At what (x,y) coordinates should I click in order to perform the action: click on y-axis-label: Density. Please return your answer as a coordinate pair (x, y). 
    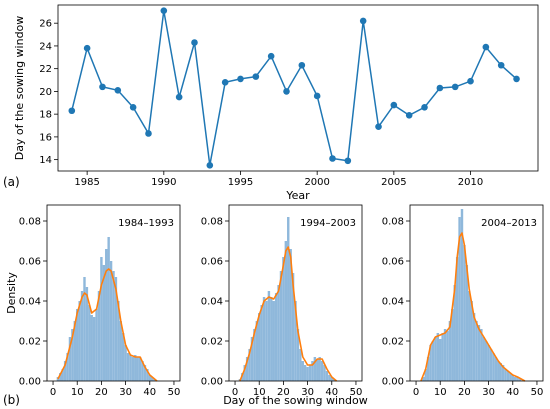
    Looking at the image, I should click on (11, 293).